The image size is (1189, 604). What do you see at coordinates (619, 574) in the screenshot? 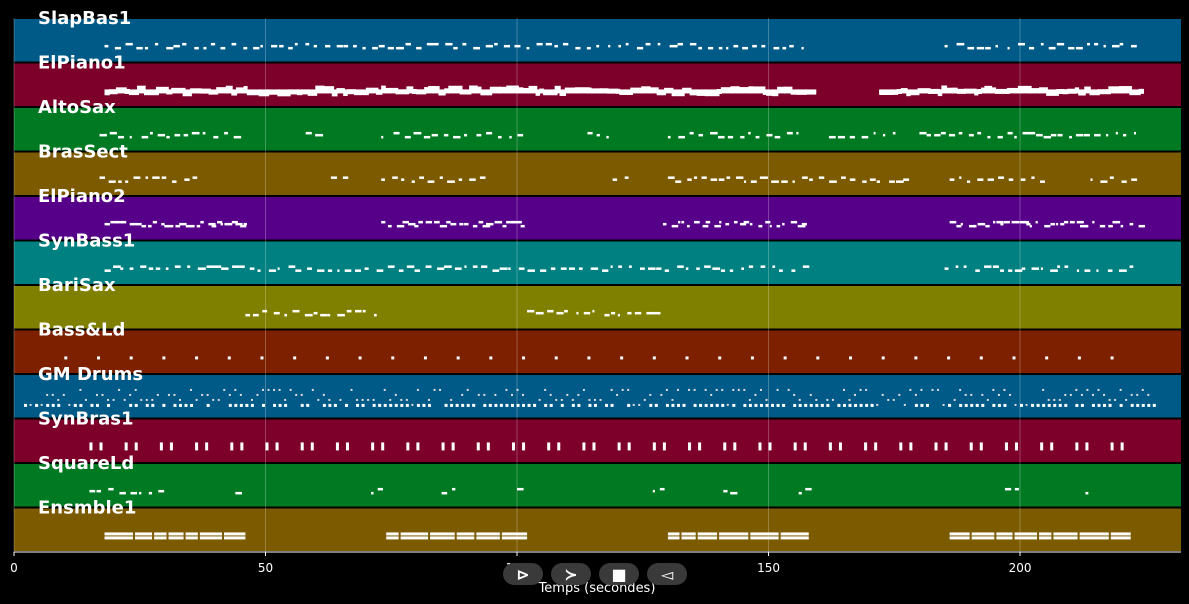
I see `stop-button: ■` at bounding box center [619, 574].